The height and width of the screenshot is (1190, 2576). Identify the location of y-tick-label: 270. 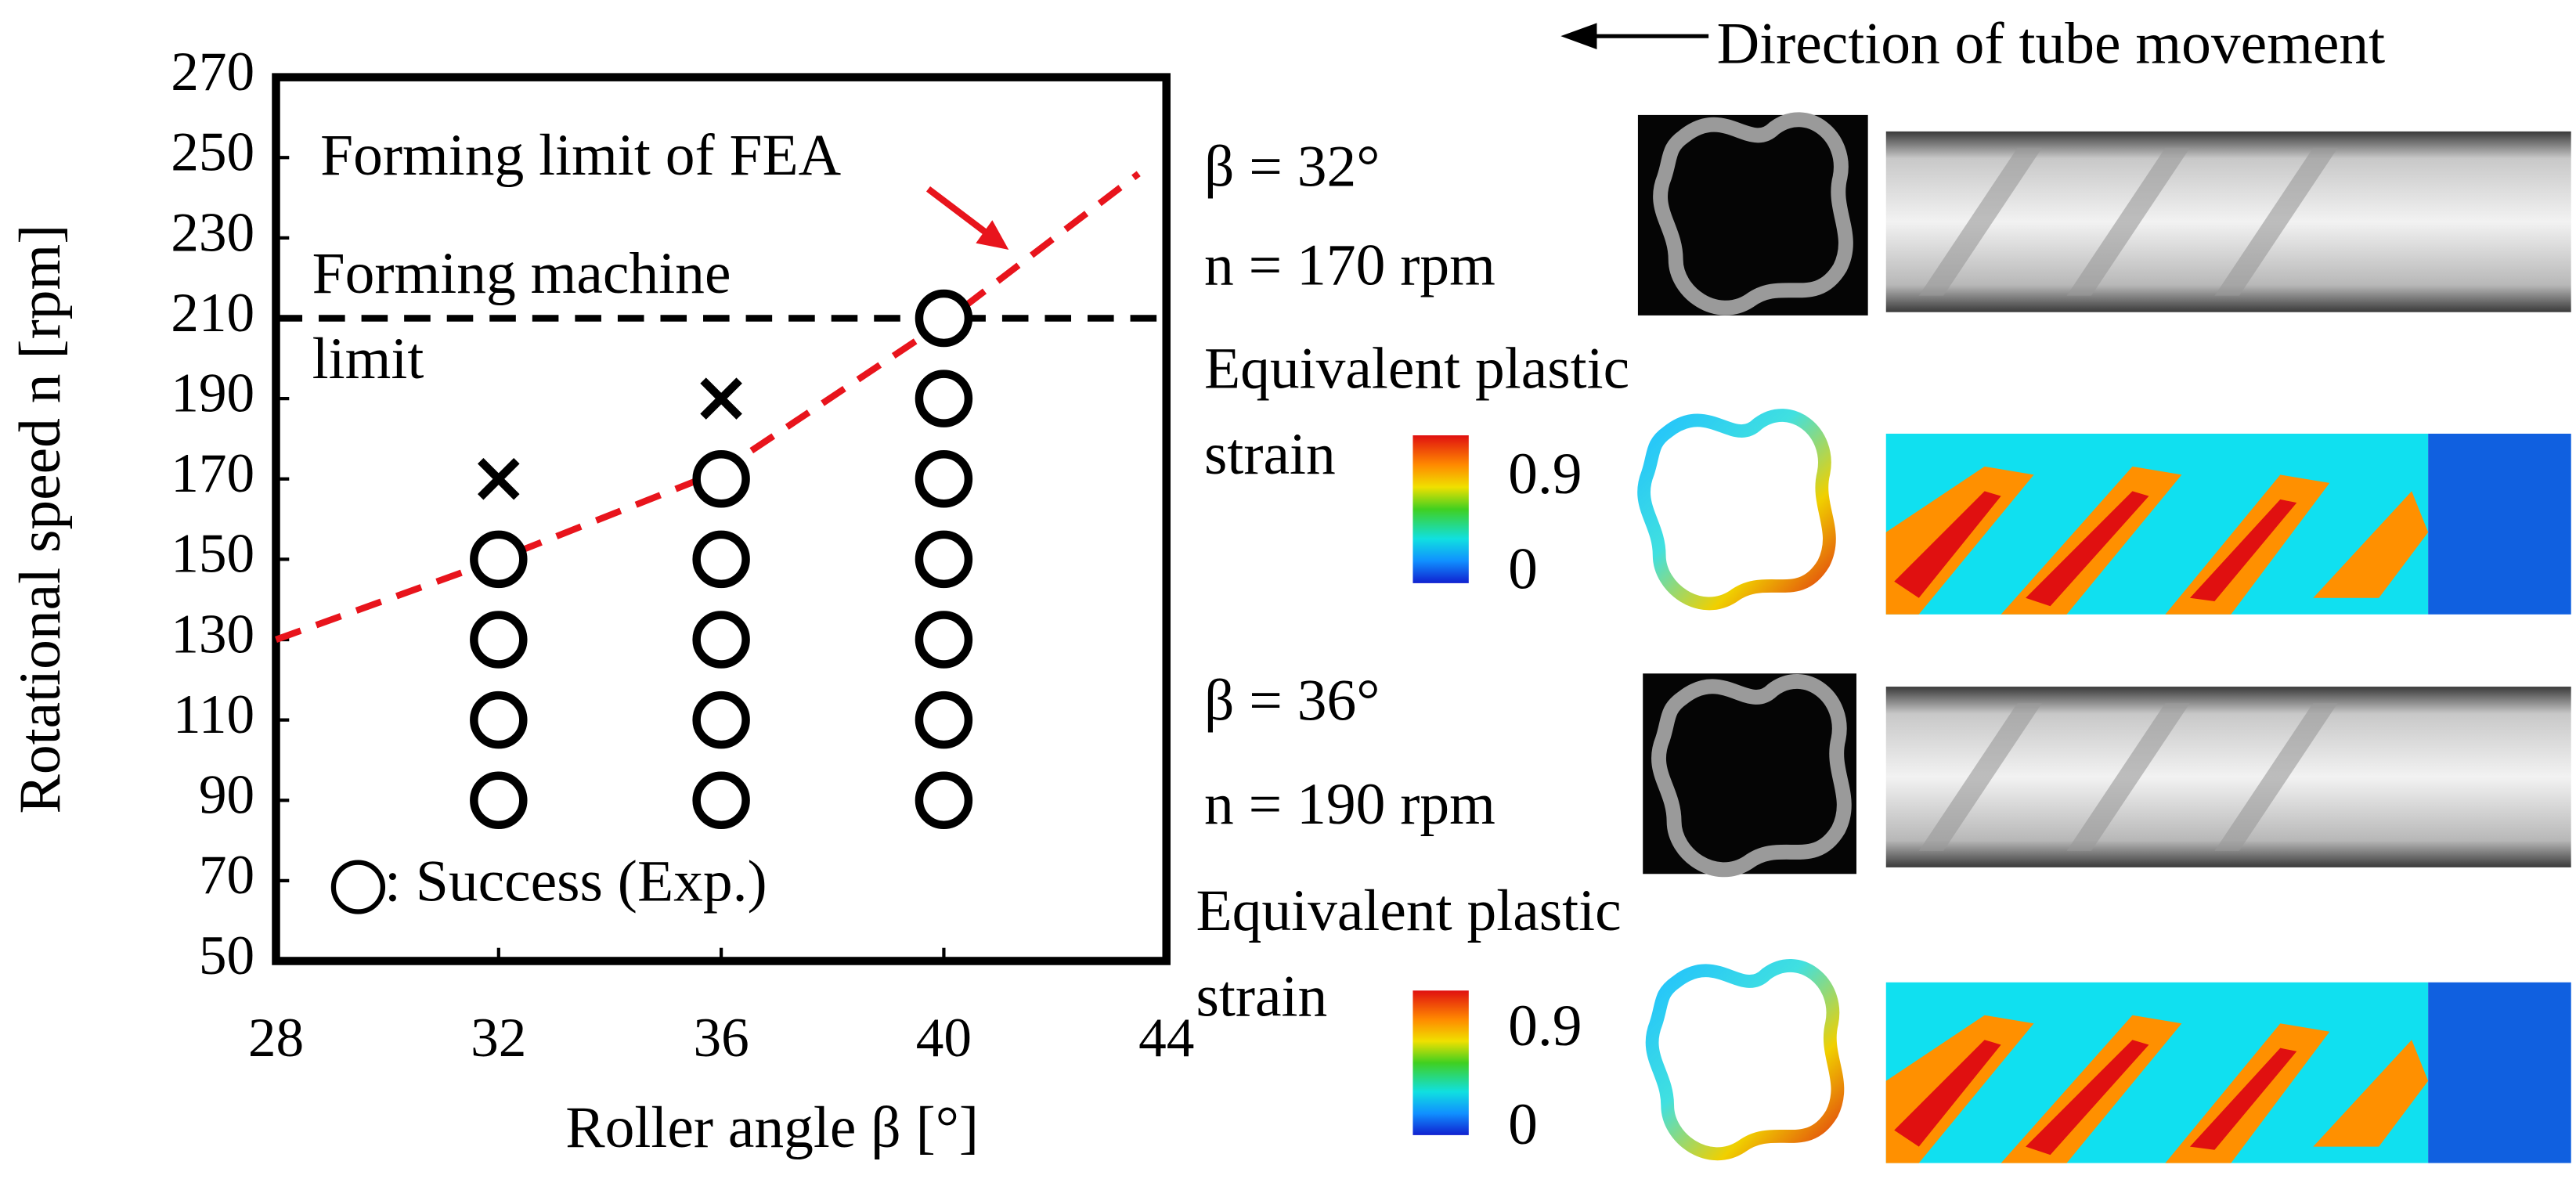
(212, 72).